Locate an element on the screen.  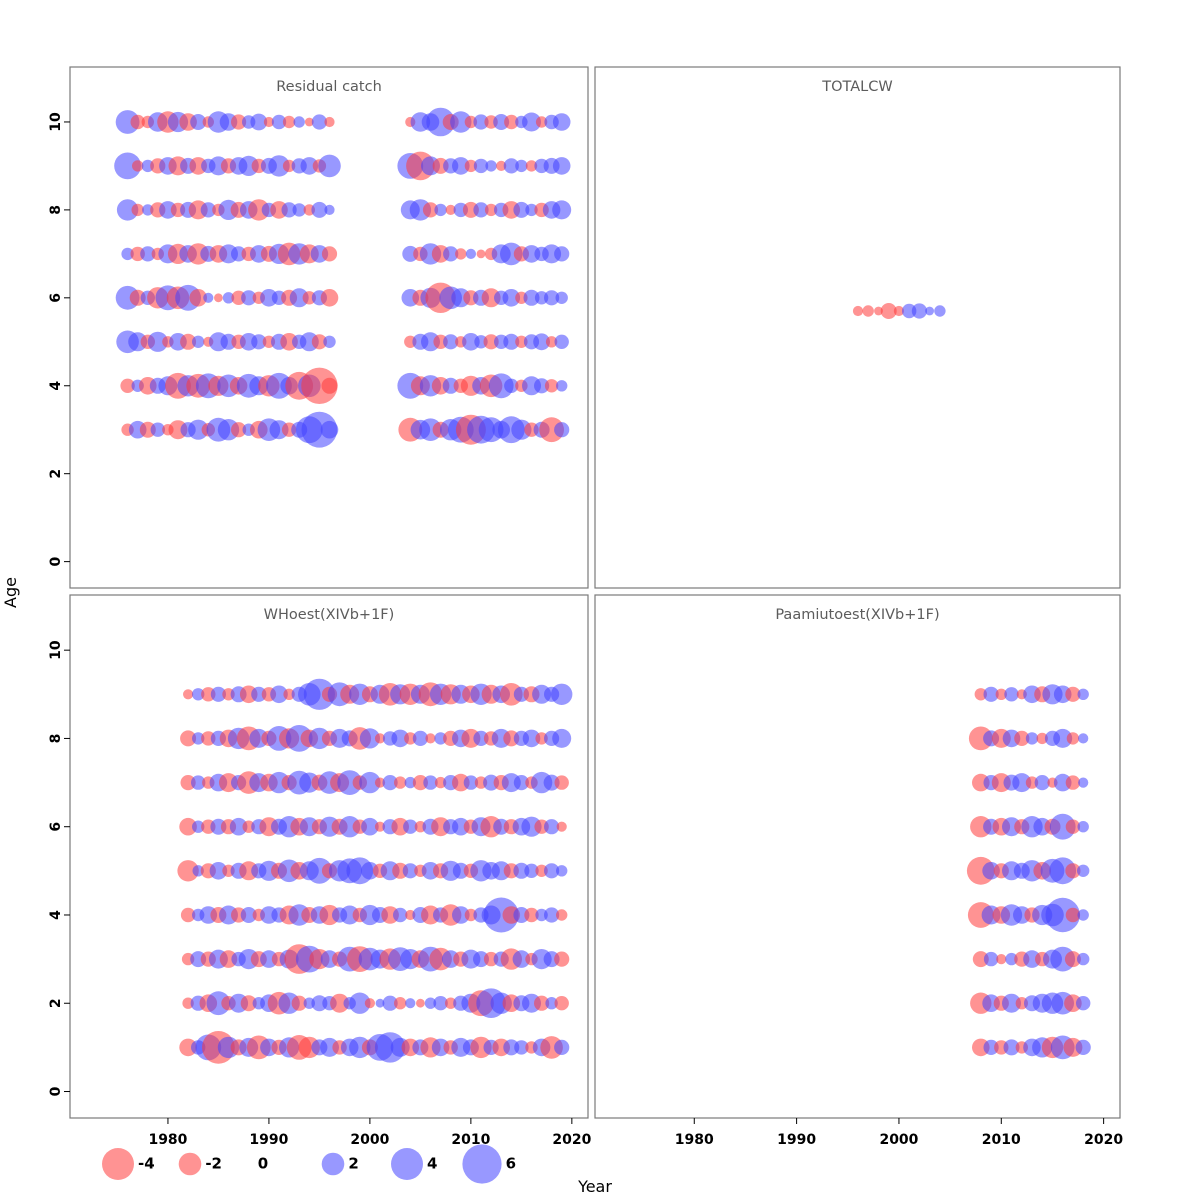
x-tick-label: 2010 is located at coordinates (470, 1140).